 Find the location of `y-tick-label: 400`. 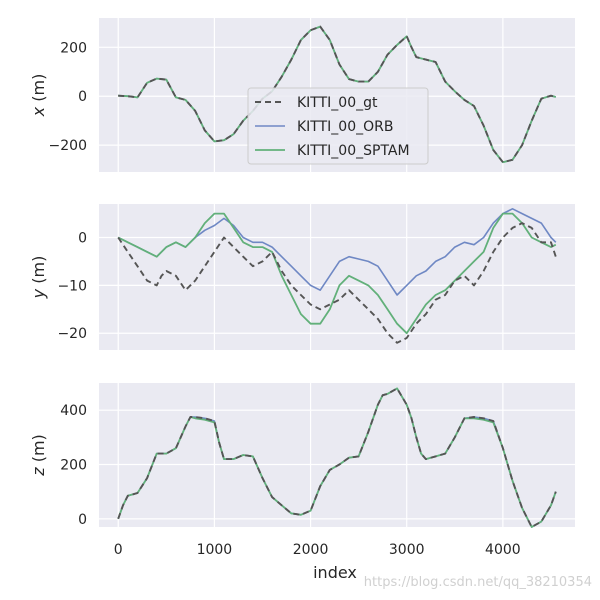

y-tick-label: 400 is located at coordinates (73, 411).